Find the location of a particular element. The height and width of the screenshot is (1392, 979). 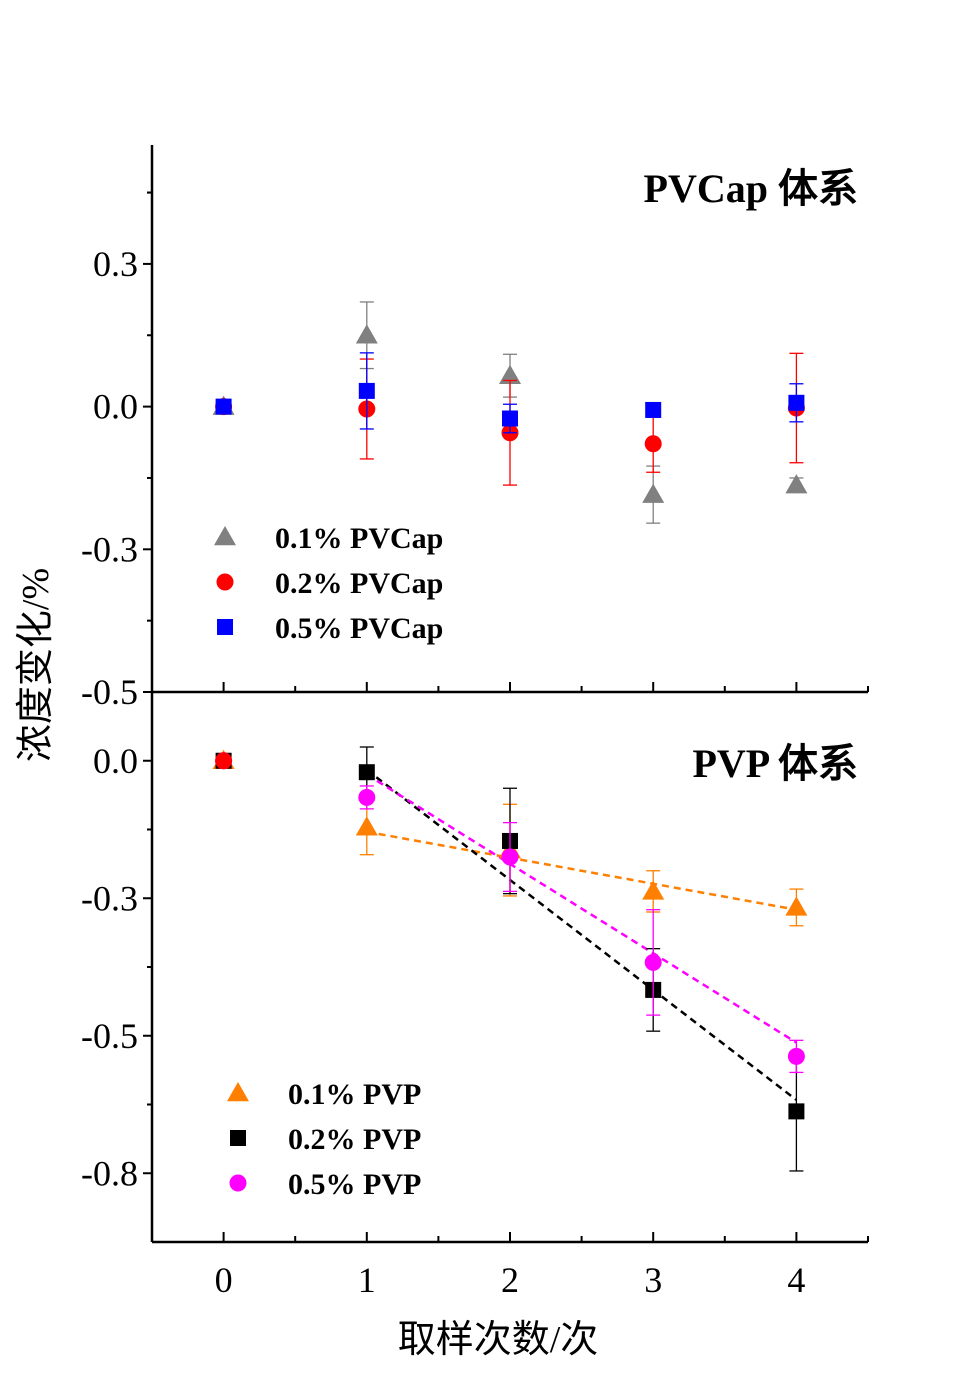

legend-label: 0.5% PVCap is located at coordinates (359, 628).